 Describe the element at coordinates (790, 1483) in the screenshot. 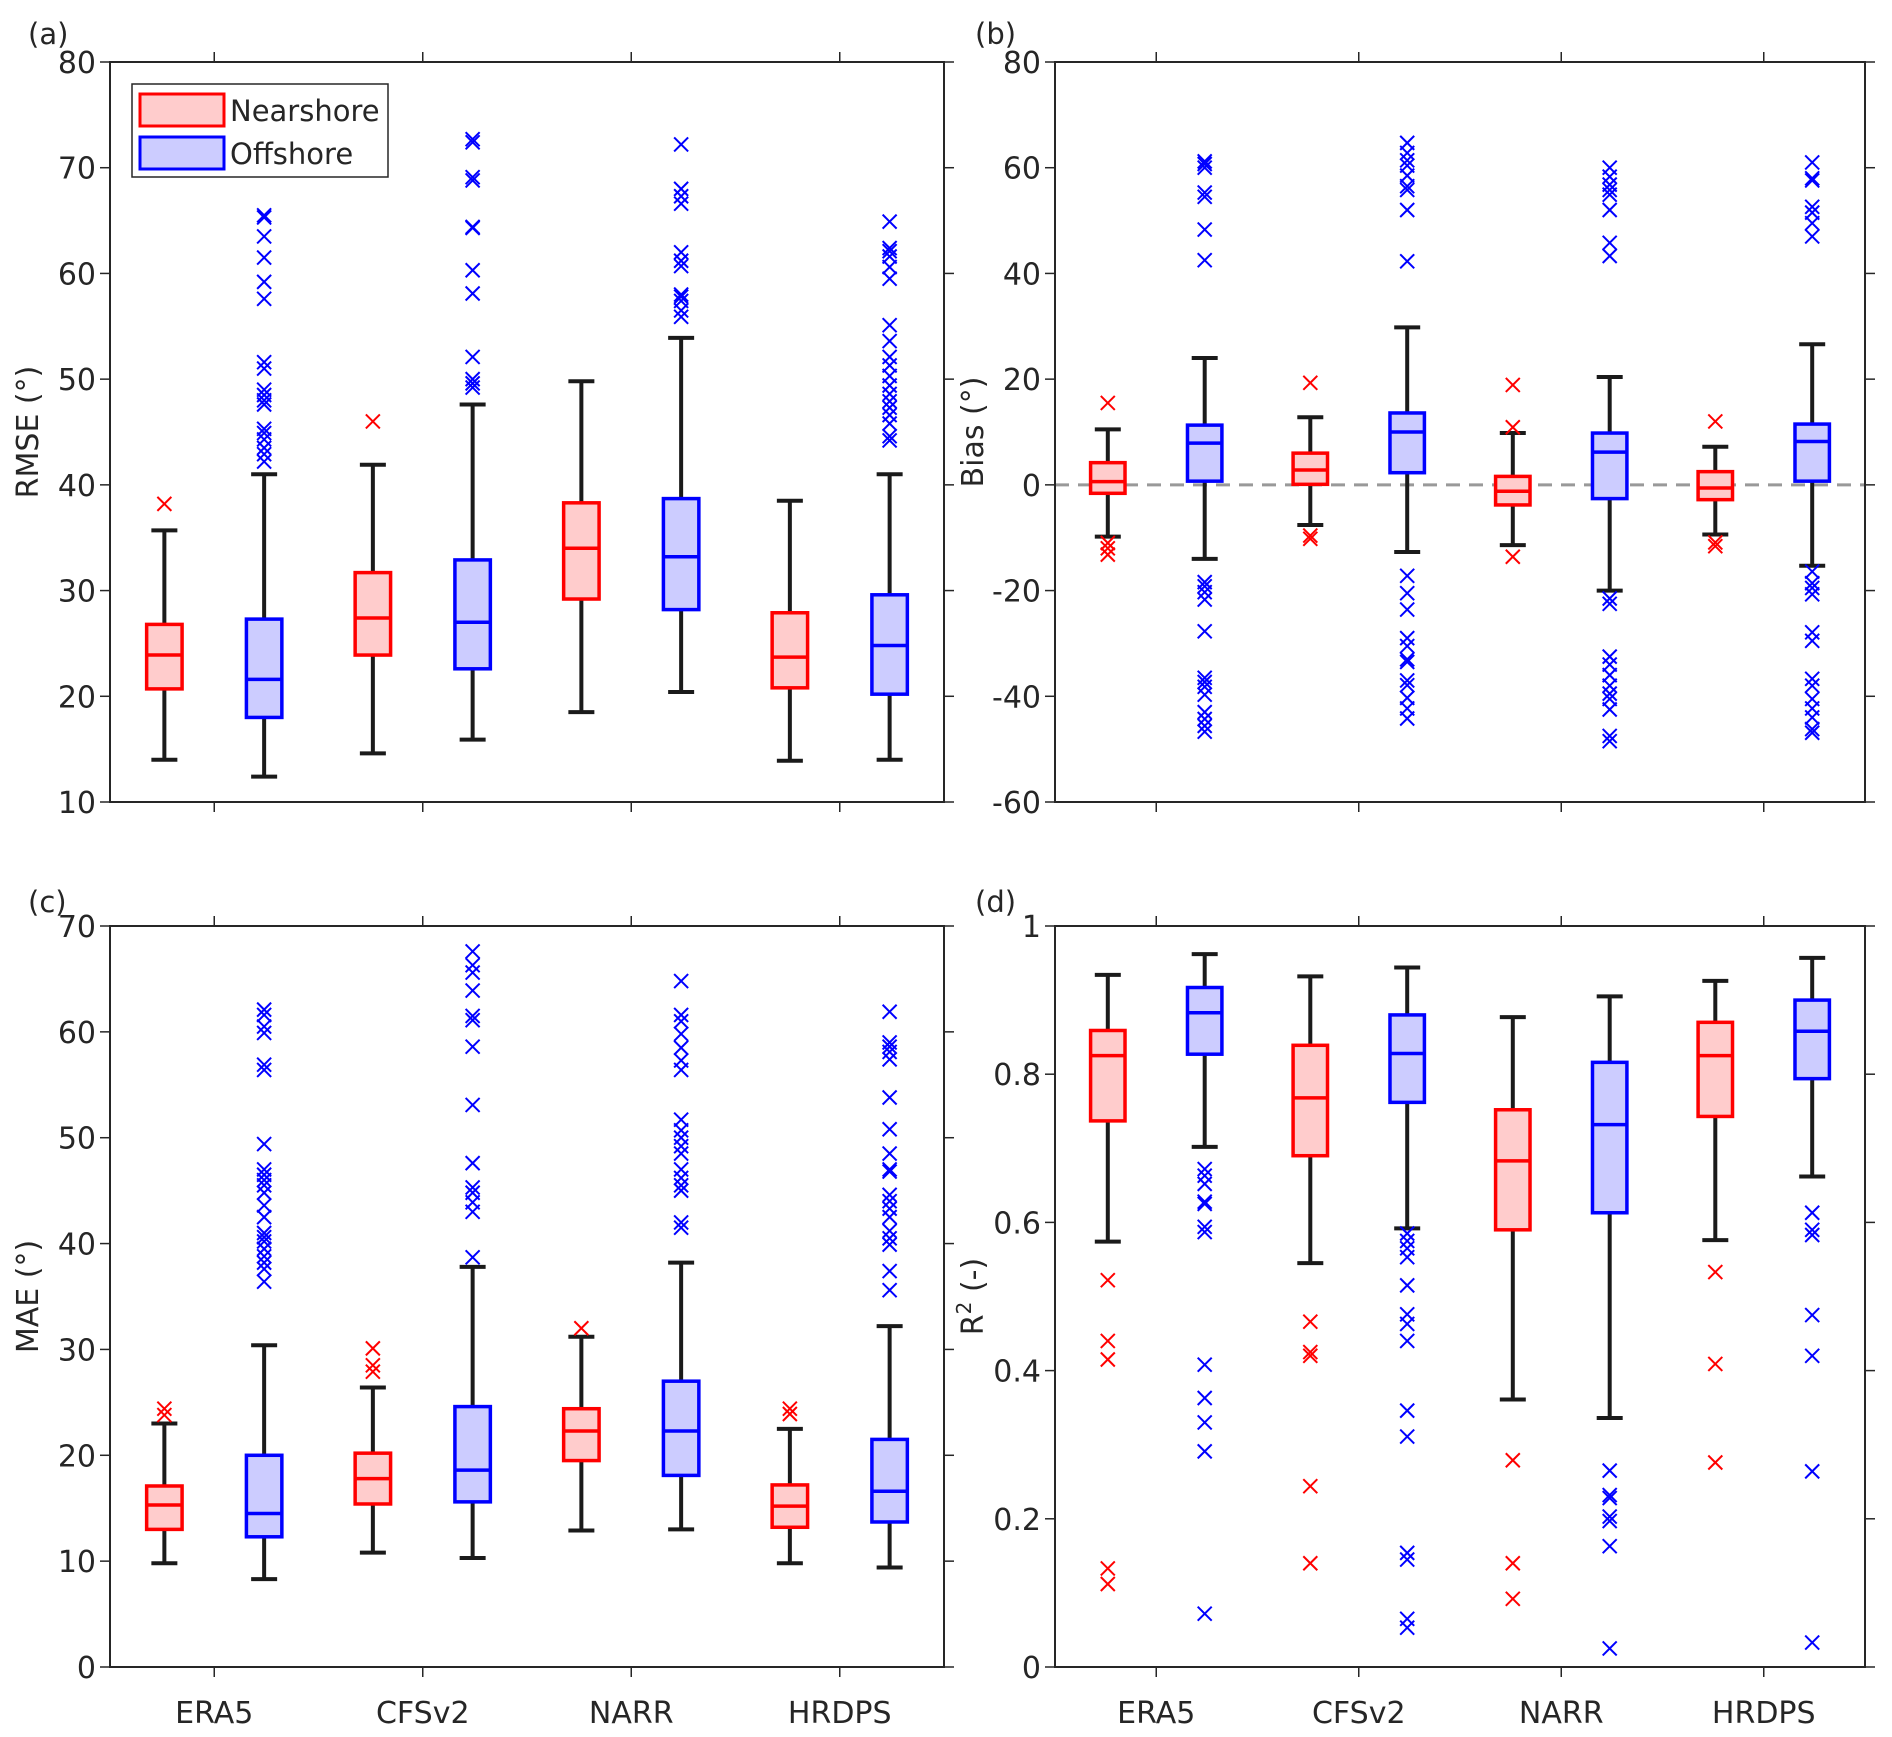

I see `box-nearshore-hrdps` at that location.